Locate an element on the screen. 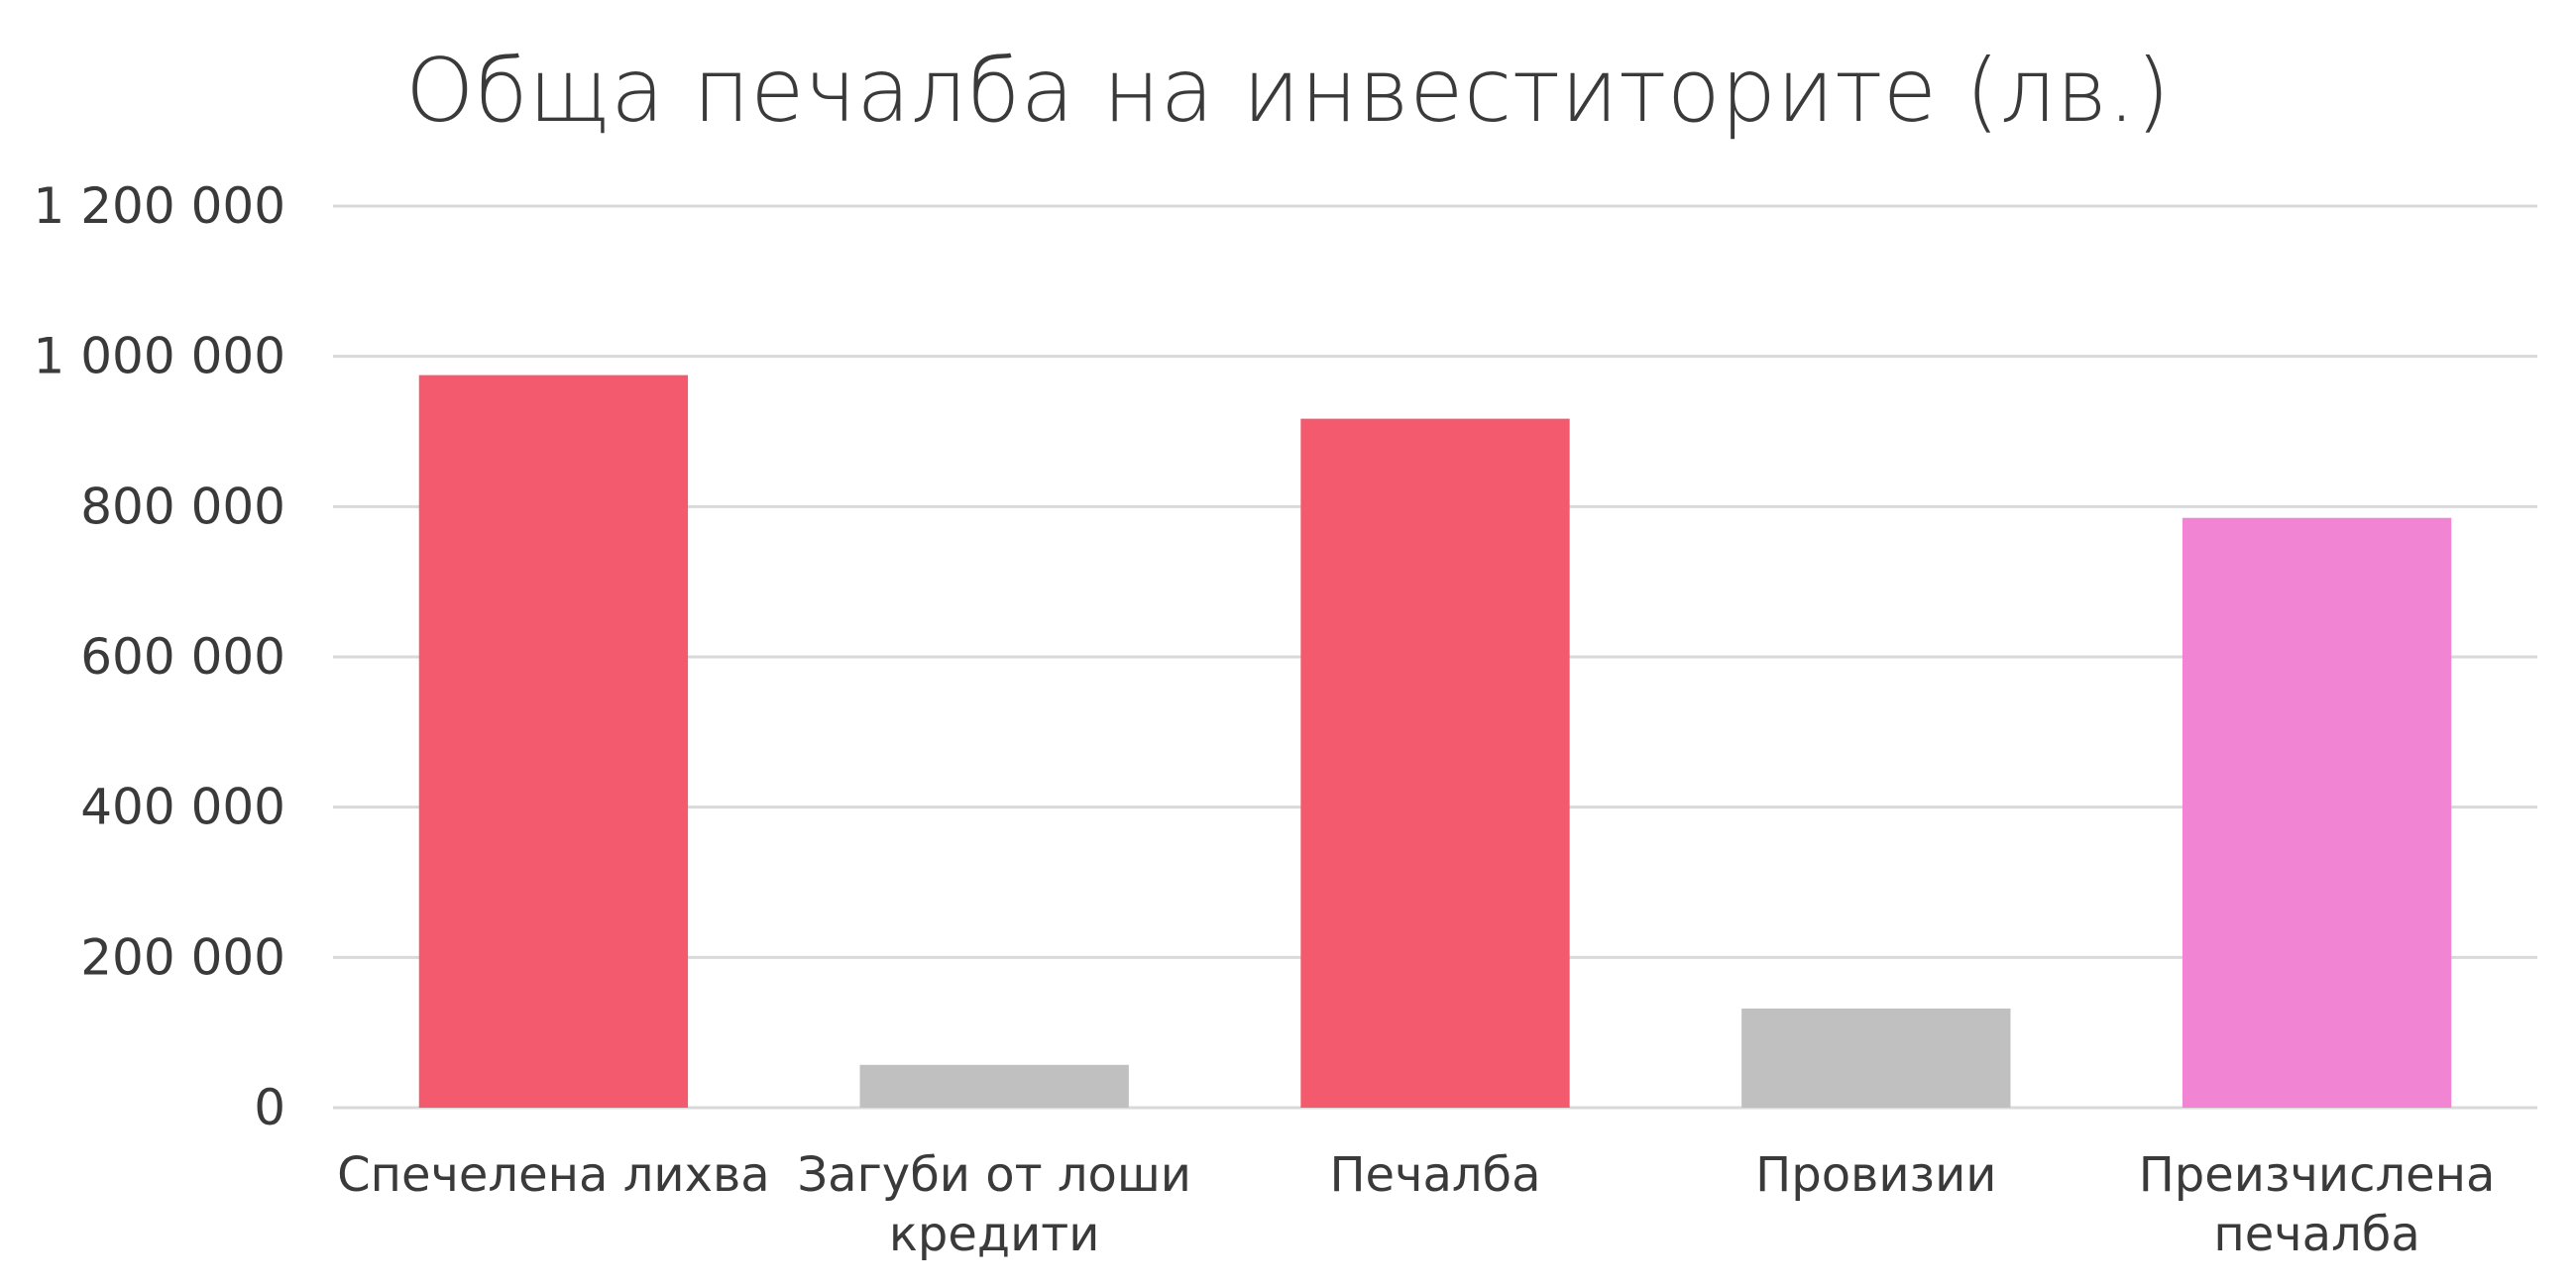  y-tick-label: 1 200 000 is located at coordinates (159, 206).